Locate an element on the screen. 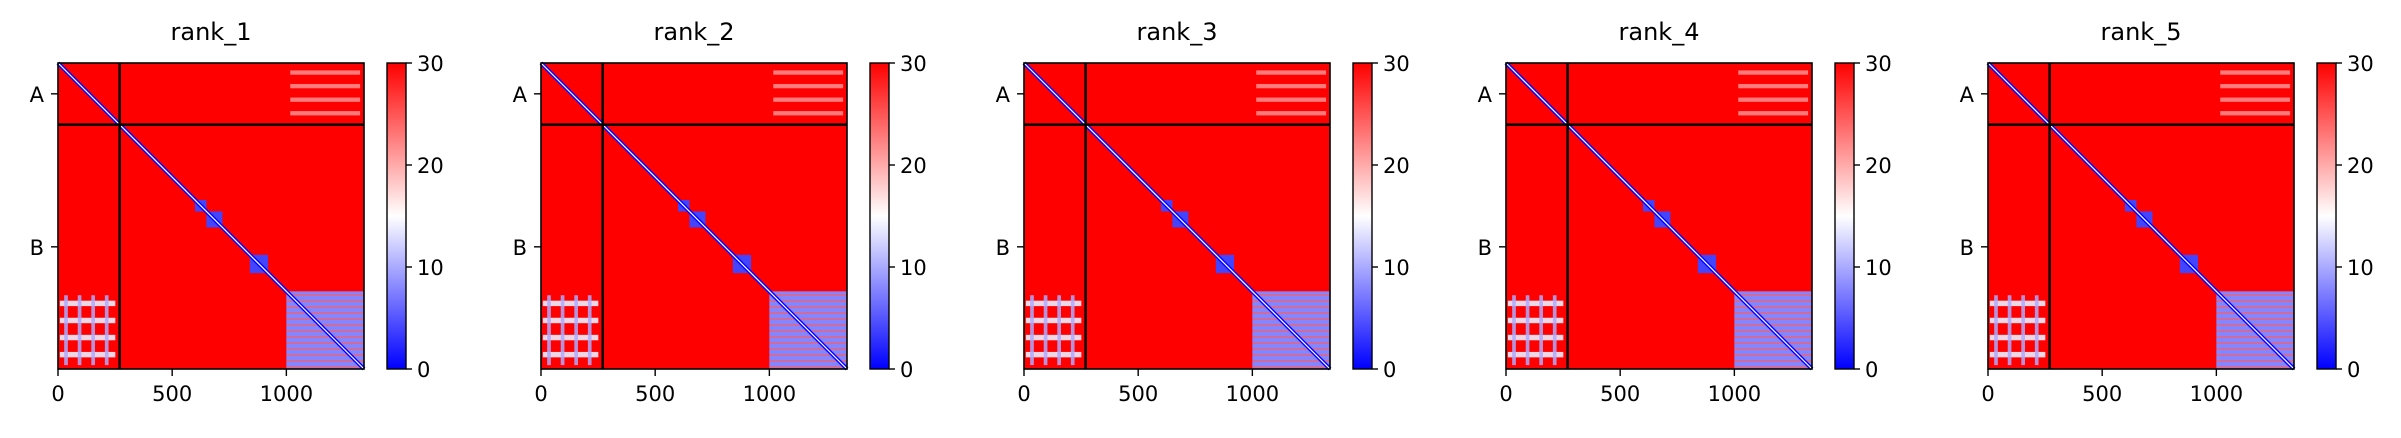 The height and width of the screenshot is (438, 2401). panel-title: rank_5 is located at coordinates (2141, 32).